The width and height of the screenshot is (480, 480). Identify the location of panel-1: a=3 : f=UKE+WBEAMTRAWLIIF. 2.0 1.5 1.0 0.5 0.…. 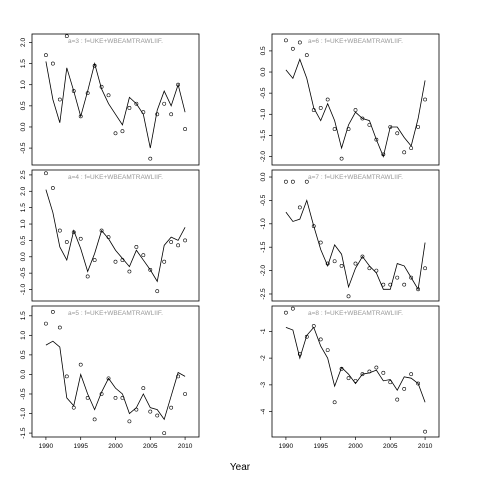
(110, 99).